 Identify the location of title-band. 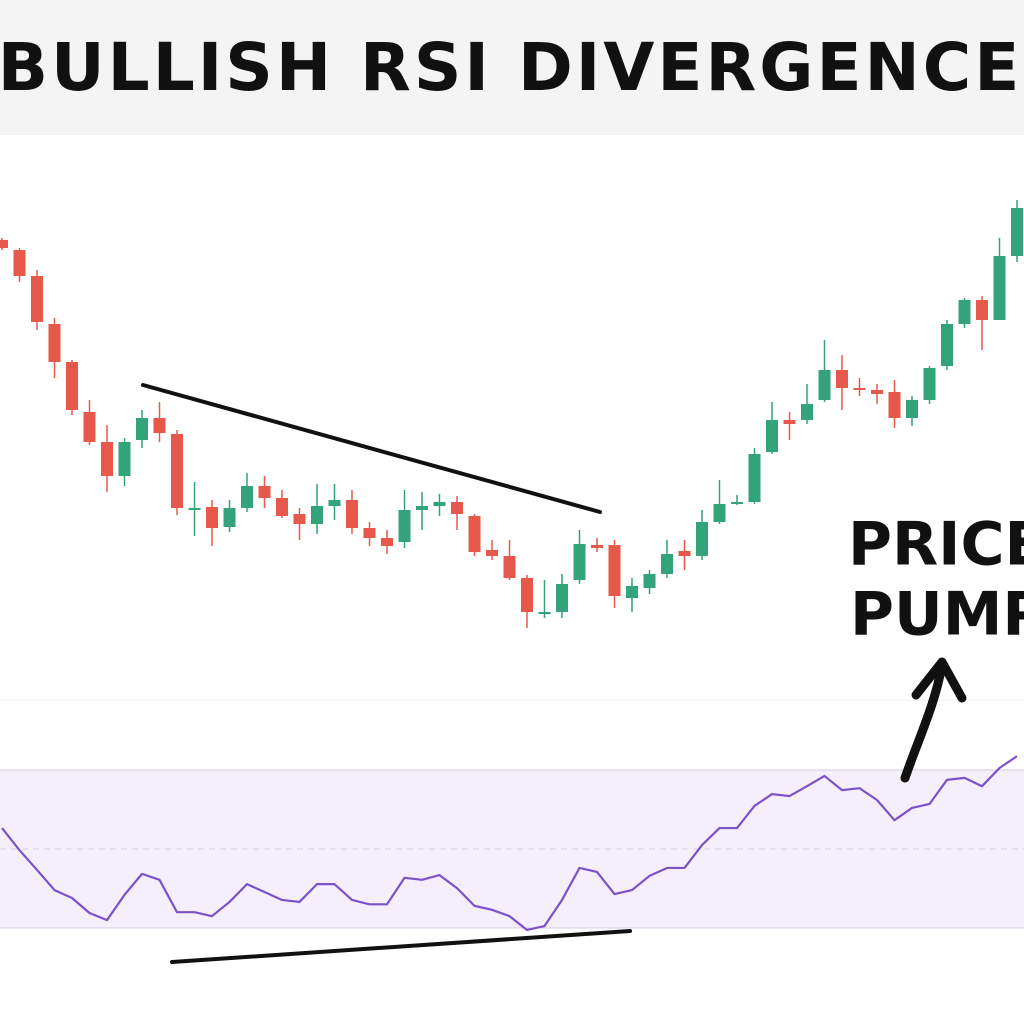
(512, 67).